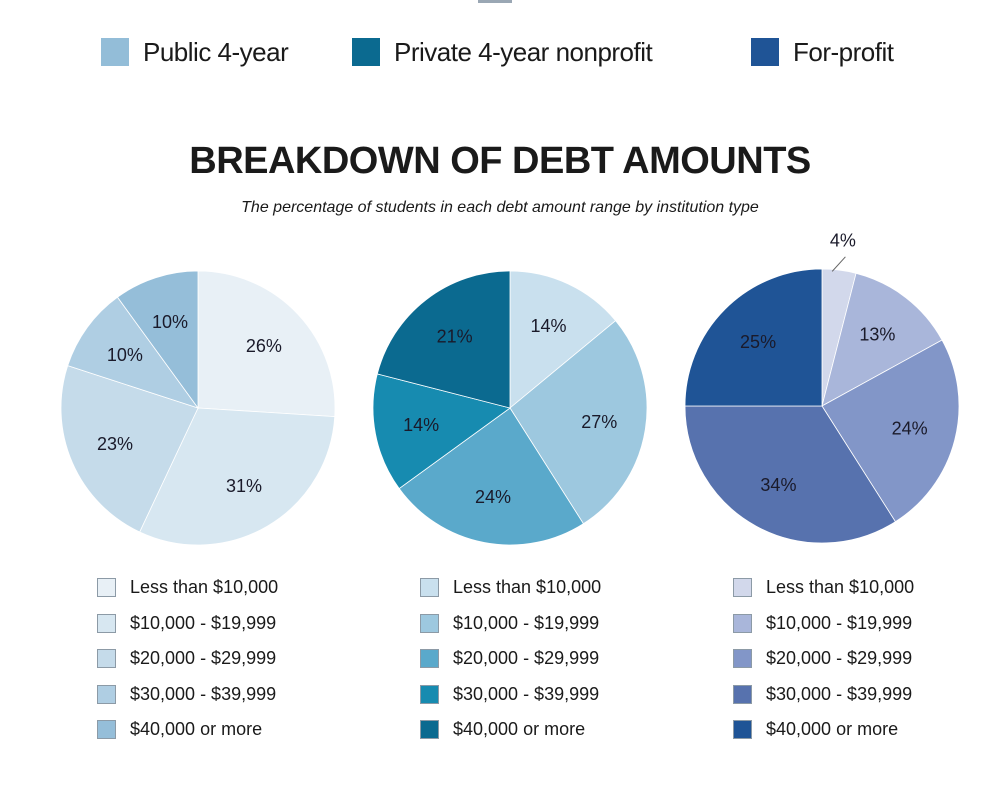 Image resolution: width=1000 pixels, height=793 pixels. I want to click on slice-label: 23%, so click(115, 444).